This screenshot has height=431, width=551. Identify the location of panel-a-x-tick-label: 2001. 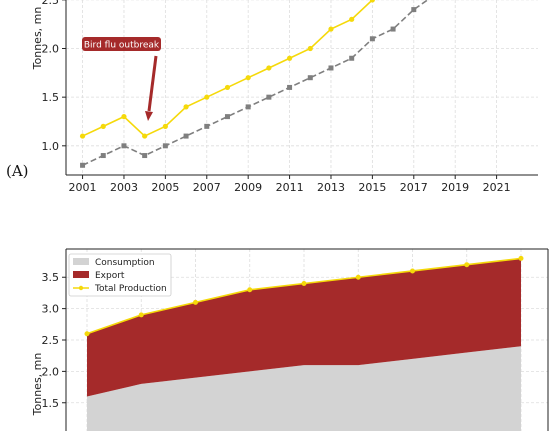
(83, 187).